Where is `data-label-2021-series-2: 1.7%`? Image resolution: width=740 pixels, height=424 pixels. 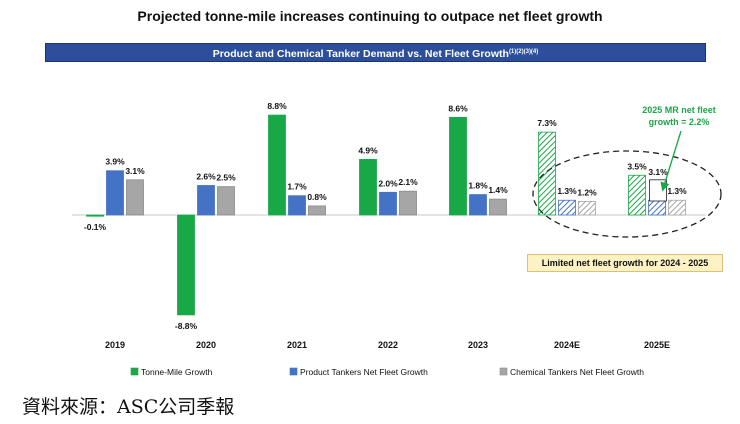
data-label-2021-series-2: 1.7% is located at coordinates (297, 187).